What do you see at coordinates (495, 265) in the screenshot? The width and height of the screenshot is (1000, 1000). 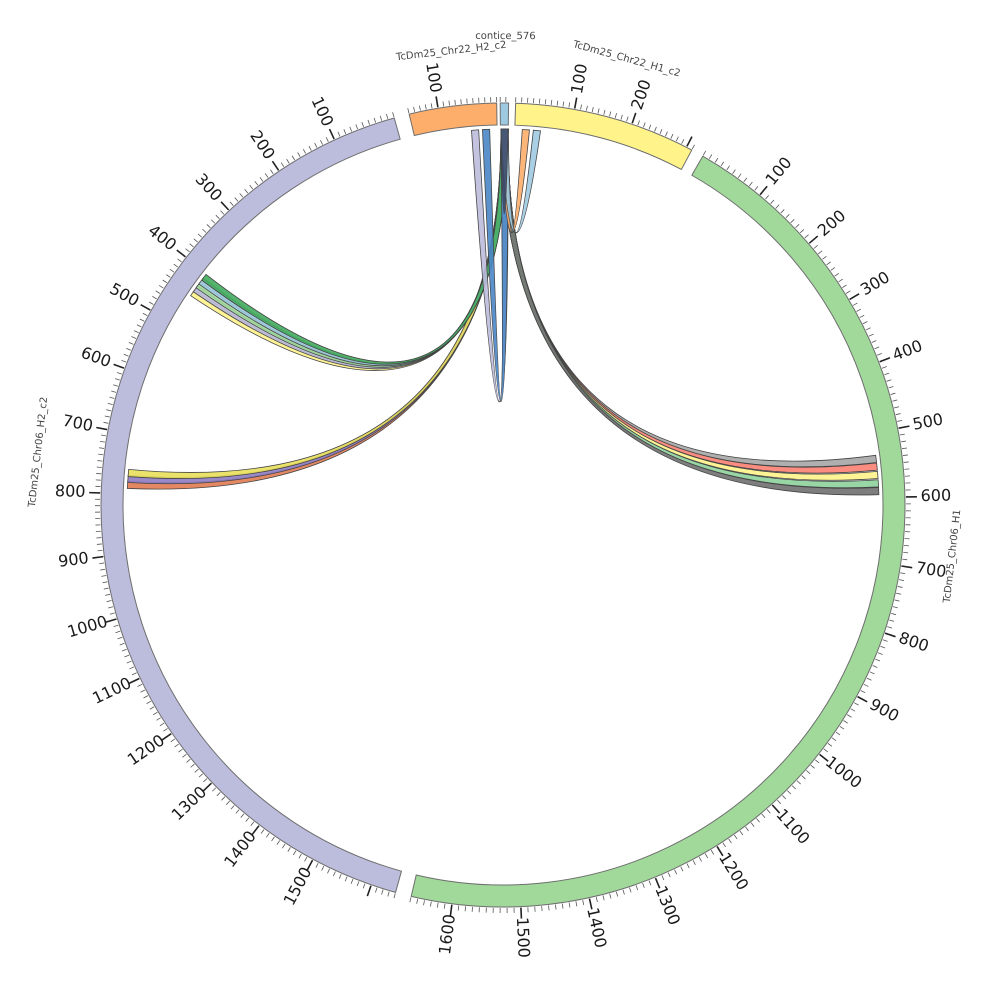 I see `link-ribbon-contig-to-chr22_h2` at bounding box center [495, 265].